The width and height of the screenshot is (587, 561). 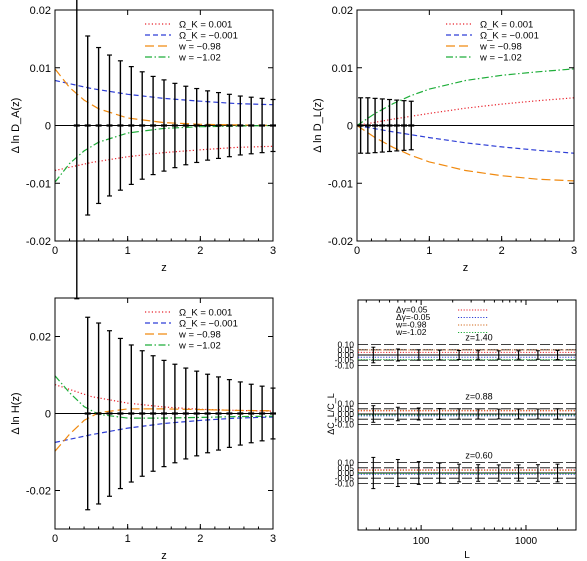 I want to click on x-tick-label-0-3: 3, so click(x=273, y=251).